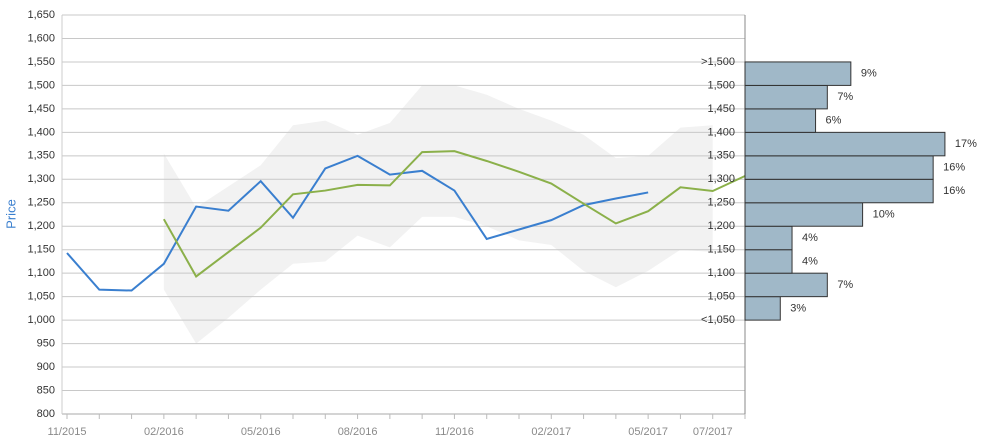 This screenshot has width=987, height=445. What do you see at coordinates (41, 132) in the screenshot?
I see `y-tick-label: 1,400` at bounding box center [41, 132].